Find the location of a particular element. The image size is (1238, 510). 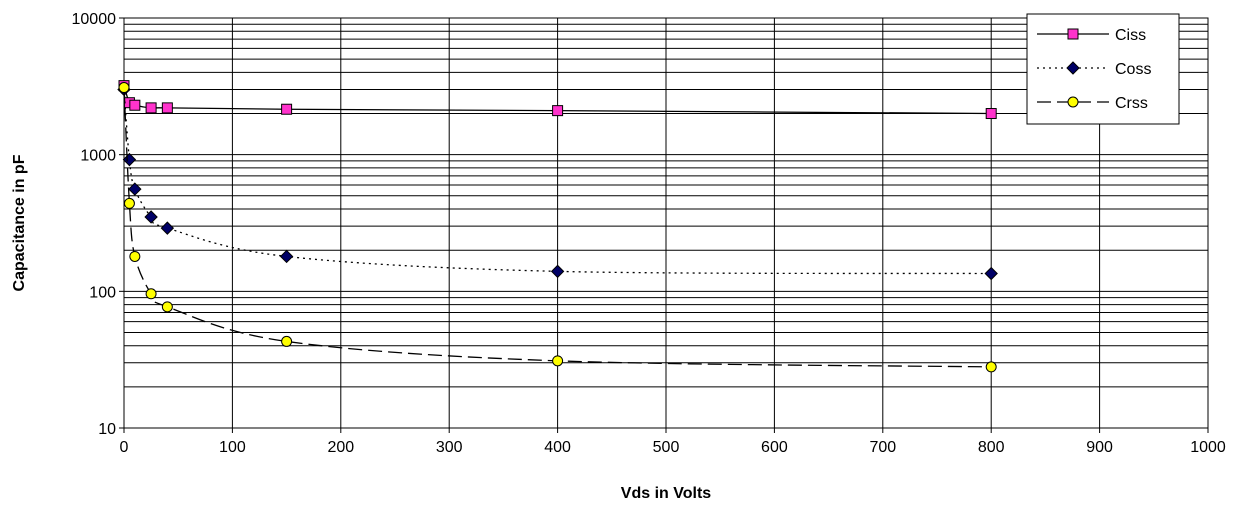

x-tick-label: 1000 is located at coordinates (1208, 447).